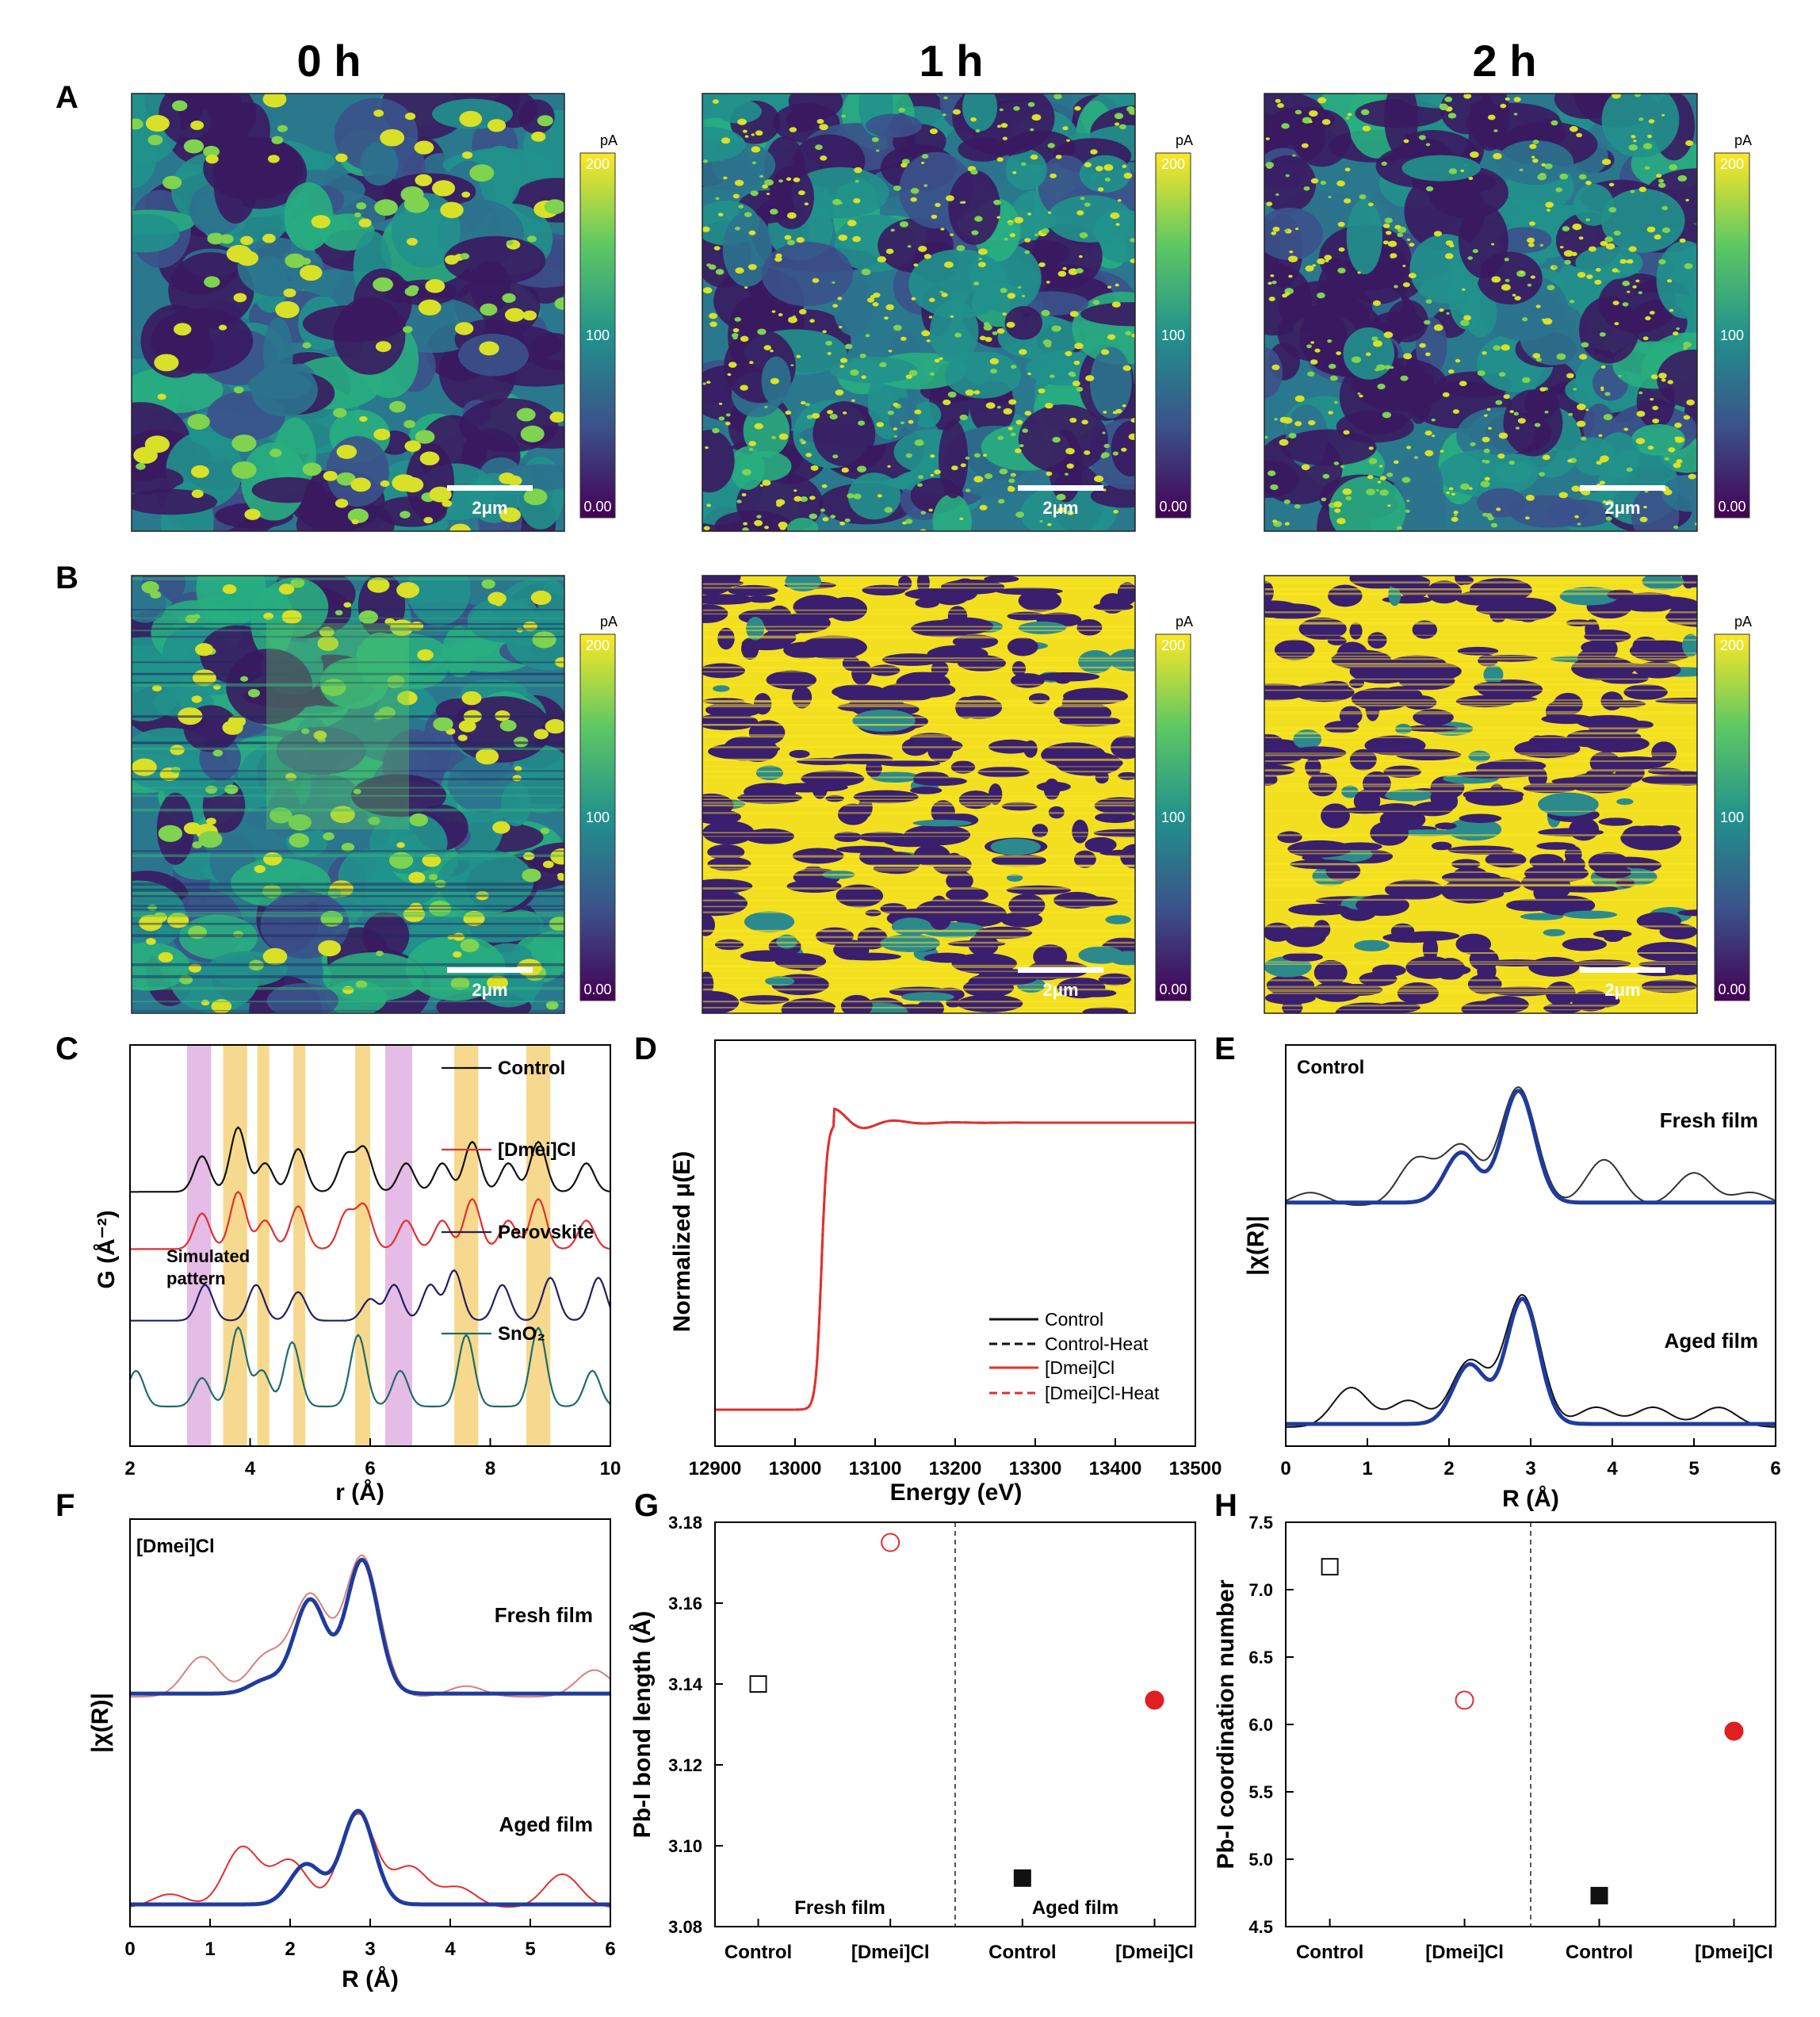 This screenshot has height=2017, width=1820. Describe the element at coordinates (1060, 970) in the screenshot. I see `scale-bar` at that location.